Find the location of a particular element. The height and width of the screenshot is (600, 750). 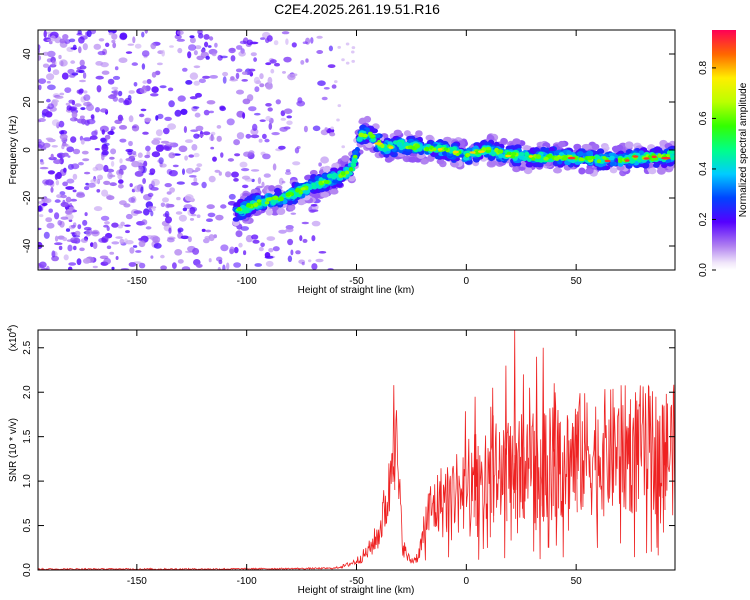

x-tick-label: 0 is located at coordinates (467, 281).